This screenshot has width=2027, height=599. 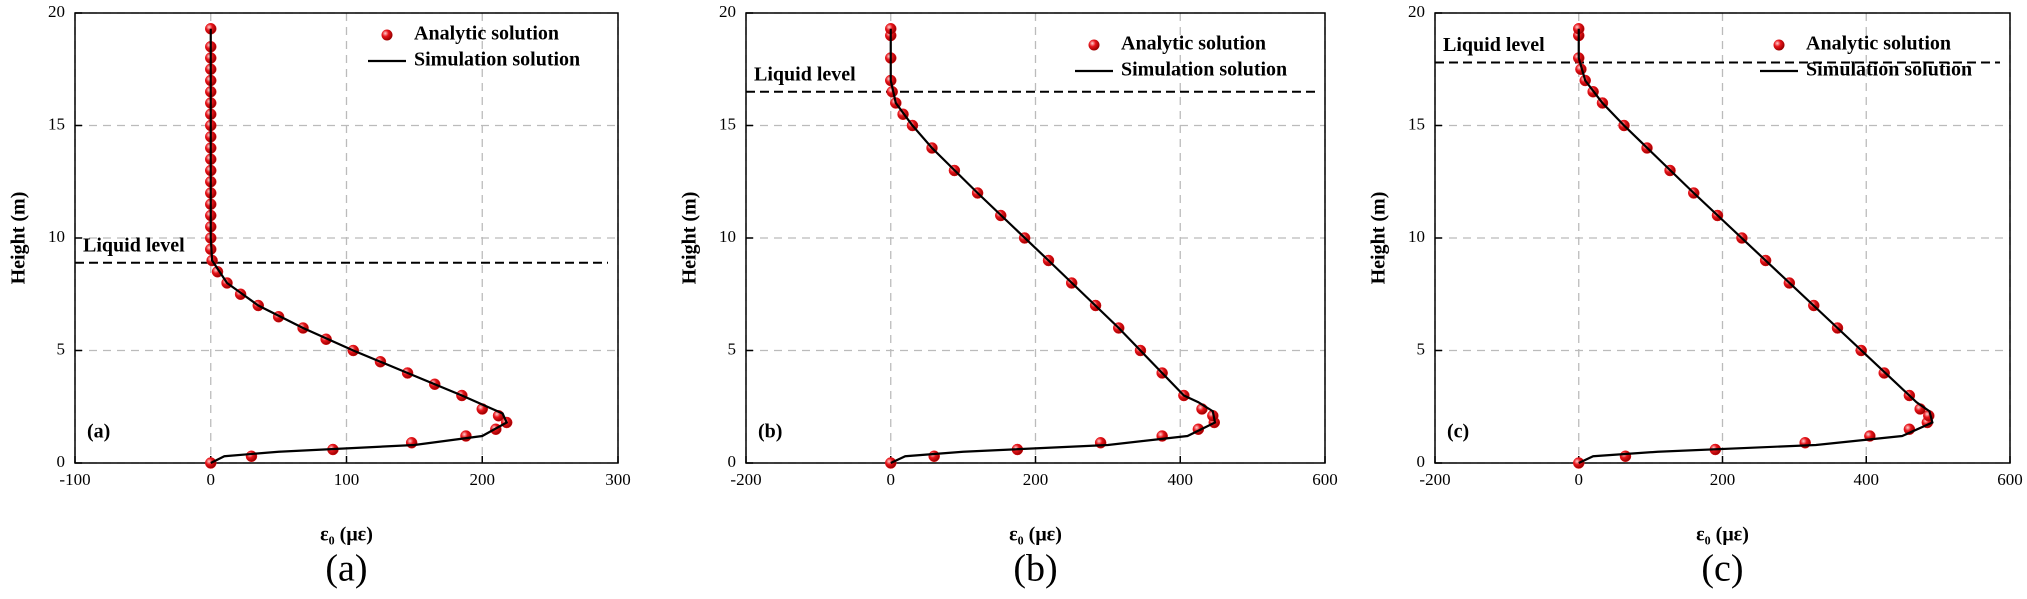 What do you see at coordinates (74, 479) in the screenshot?
I see `x-tick-label: -100` at bounding box center [74, 479].